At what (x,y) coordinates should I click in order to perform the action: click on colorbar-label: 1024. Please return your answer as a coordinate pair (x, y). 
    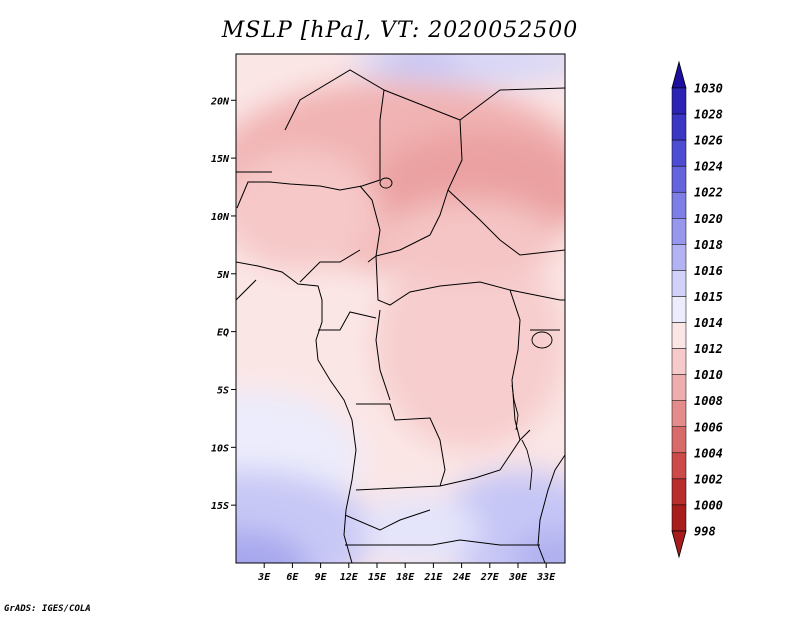
    Looking at the image, I should click on (708, 167).